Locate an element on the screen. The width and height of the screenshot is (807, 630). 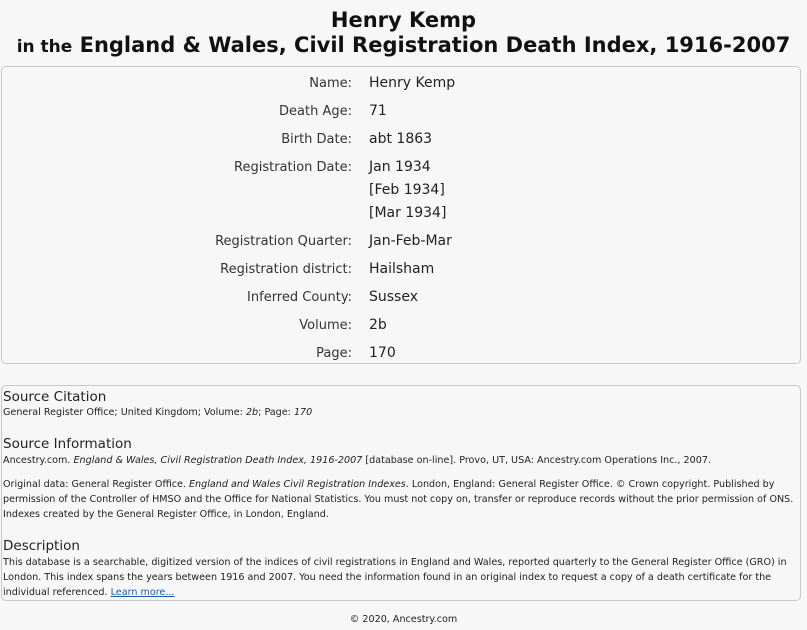
field-label-registration-district: Registration district: is located at coordinates (286, 269).